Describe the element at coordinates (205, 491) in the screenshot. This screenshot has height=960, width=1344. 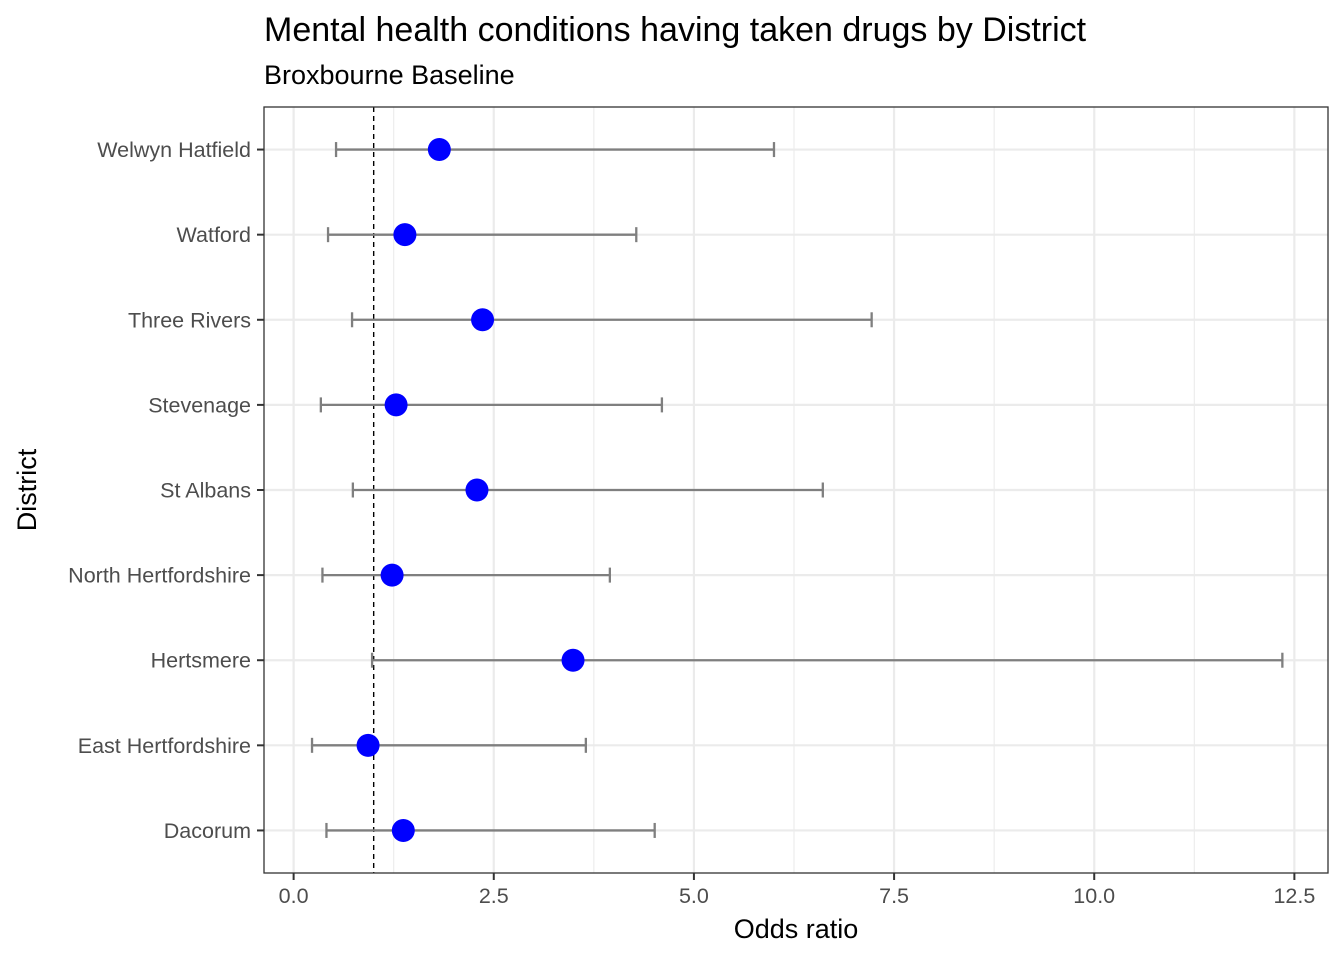
I see `y-tick-label: St Albans` at that location.